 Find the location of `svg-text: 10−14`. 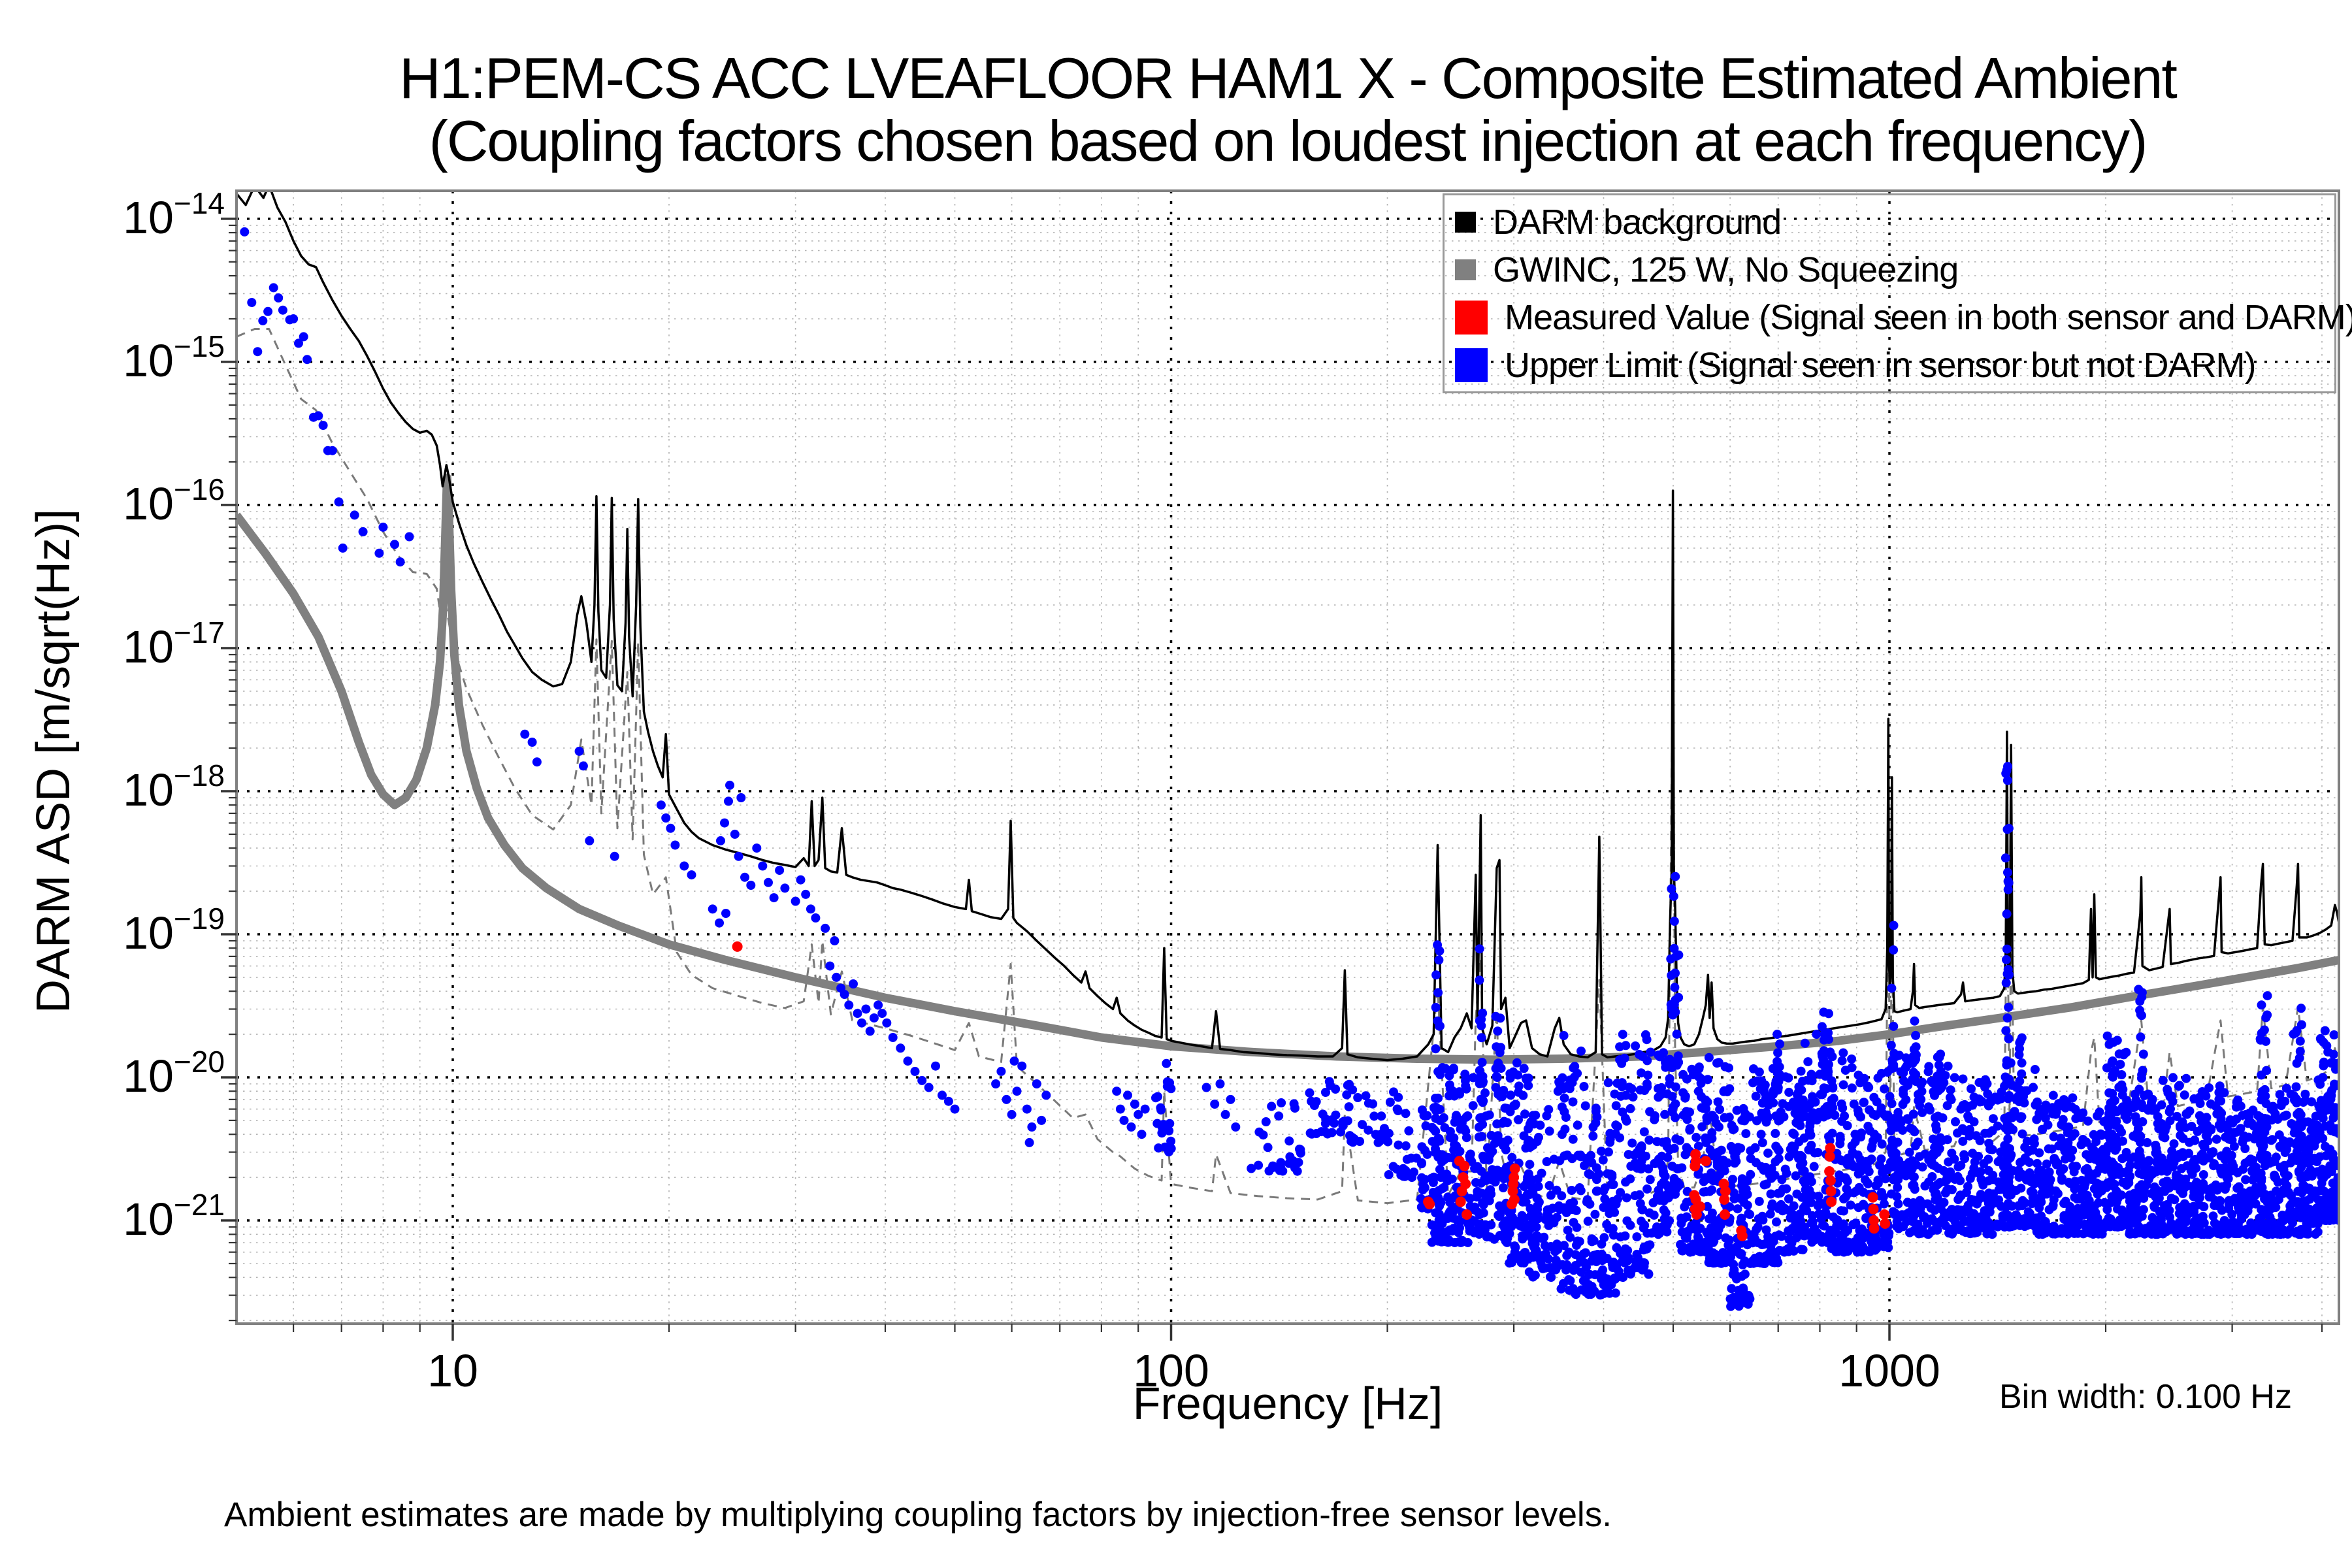

svg-text: 10−14 is located at coordinates (174, 214).